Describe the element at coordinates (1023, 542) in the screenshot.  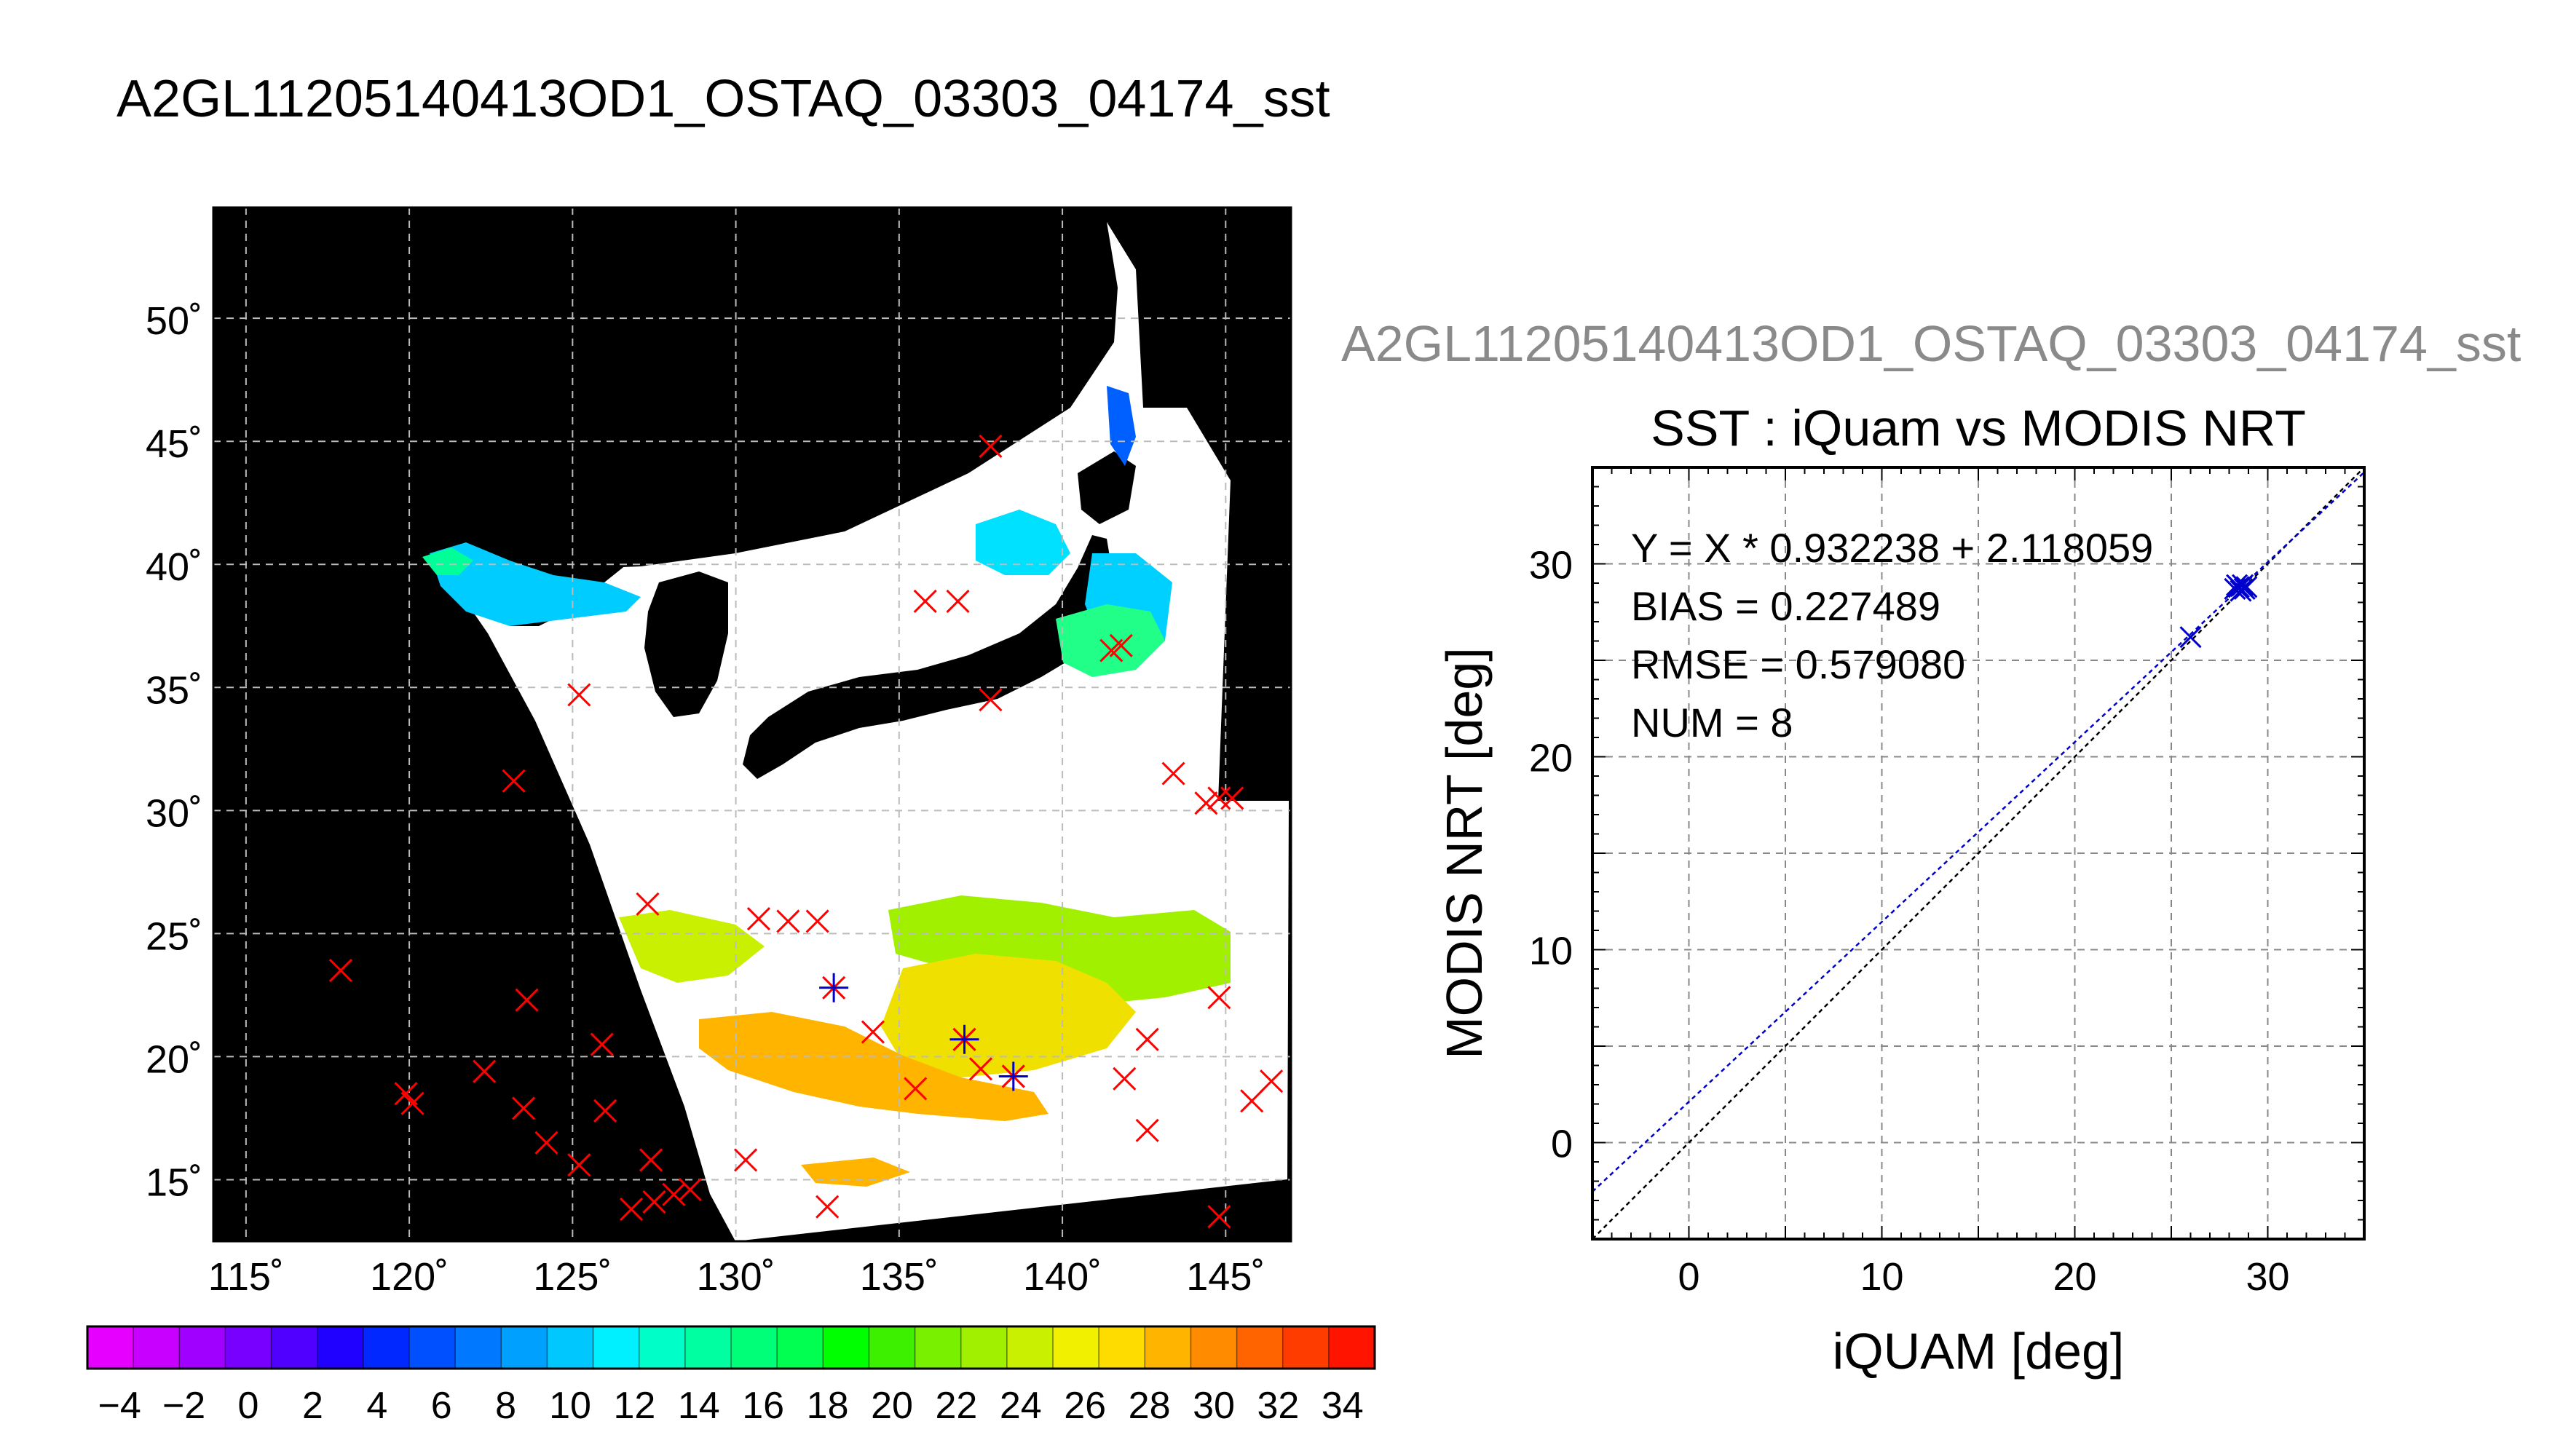
I see `sst-patch-japan-sea` at that location.